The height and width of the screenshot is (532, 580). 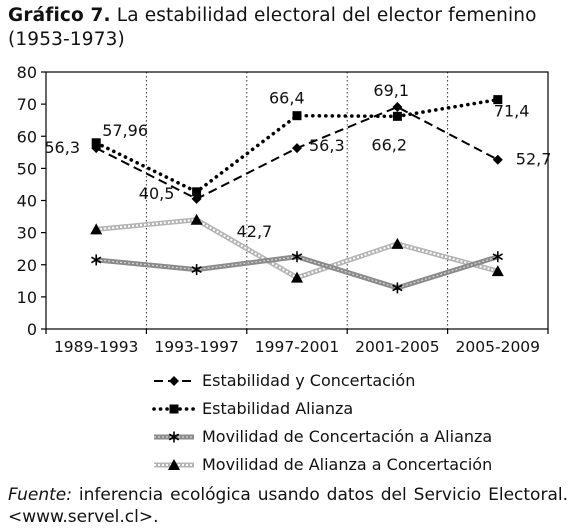 What do you see at coordinates (534, 159) in the screenshot?
I see `data-label: 52,7` at bounding box center [534, 159].